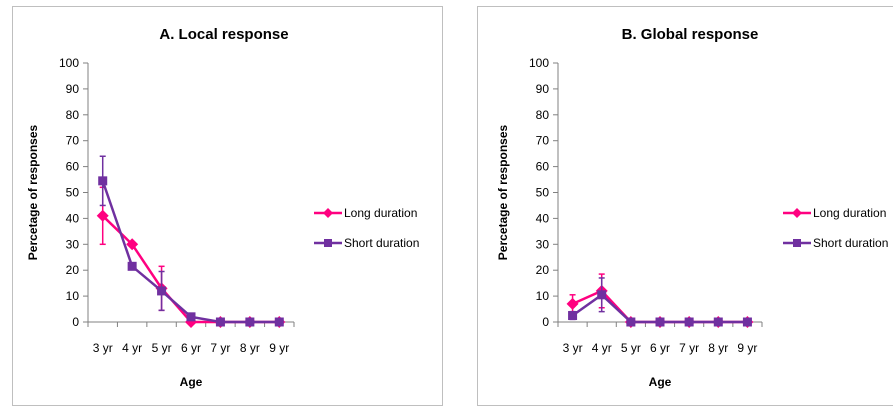  What do you see at coordinates (690, 34) in the screenshot?
I see `chart-title: B. Global response` at bounding box center [690, 34].